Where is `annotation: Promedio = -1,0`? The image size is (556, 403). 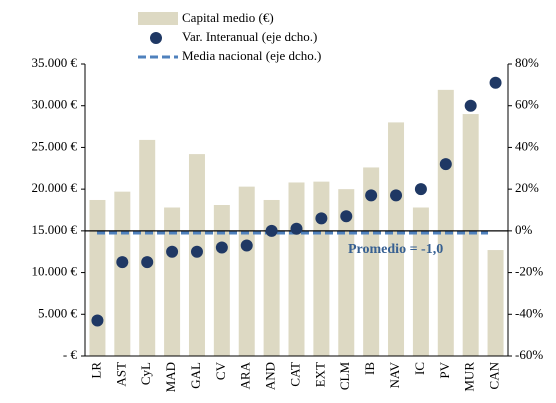 annotation: Promedio = -1,0 is located at coordinates (395, 249).